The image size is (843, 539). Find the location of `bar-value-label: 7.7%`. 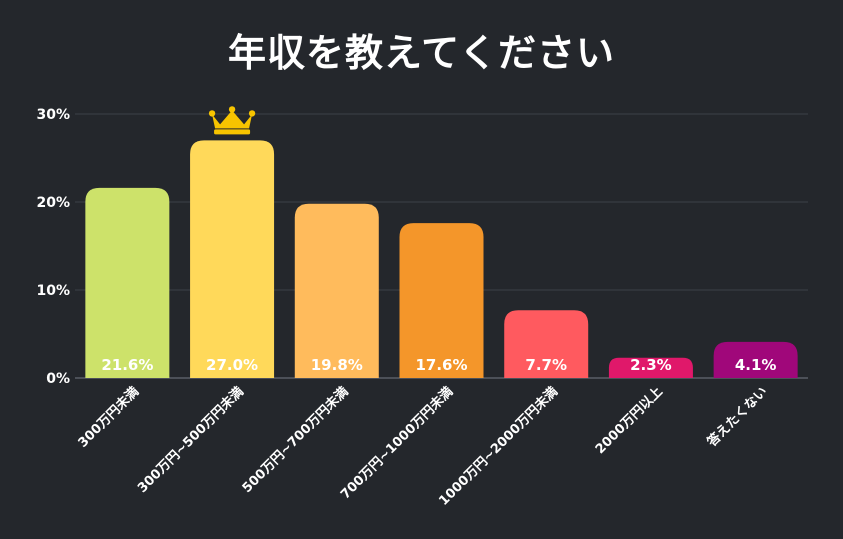

bar-value-label: 7.7% is located at coordinates (546, 365).